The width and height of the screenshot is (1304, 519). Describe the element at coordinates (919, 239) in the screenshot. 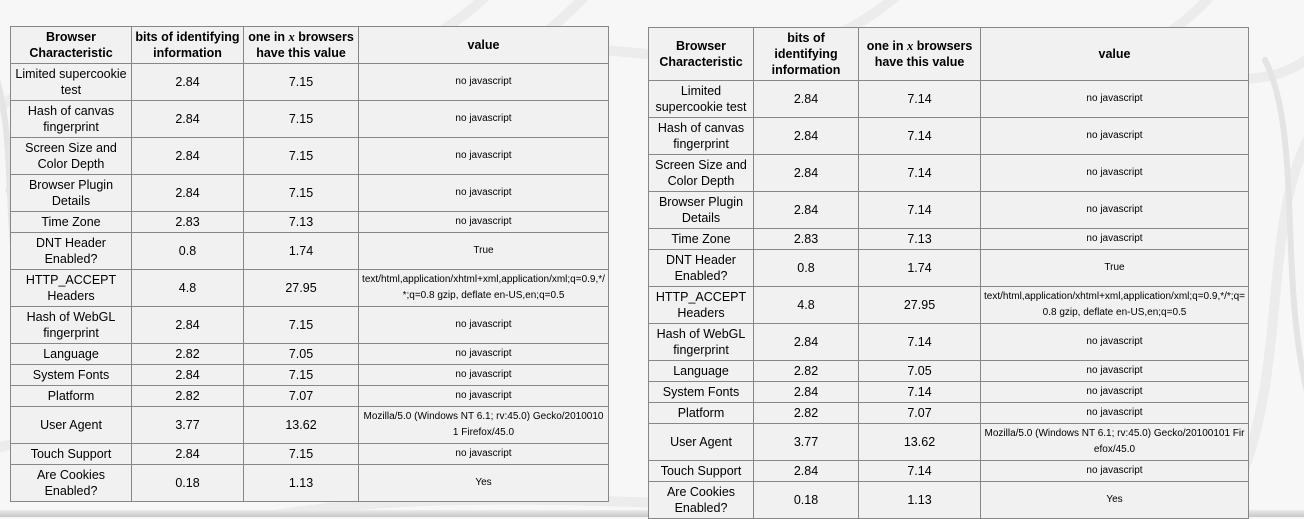

I see `one-in-x-cell: 7.13` at that location.